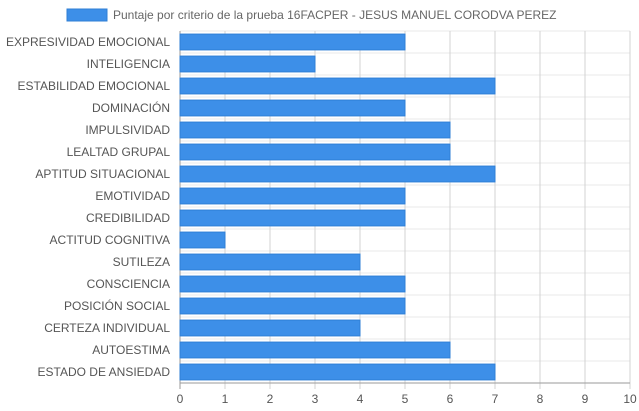 The image size is (639, 411). I want to click on x-axis-tick-labels: 0 1 2 3 4 5 6 7 8 9 10, so click(407, 399).